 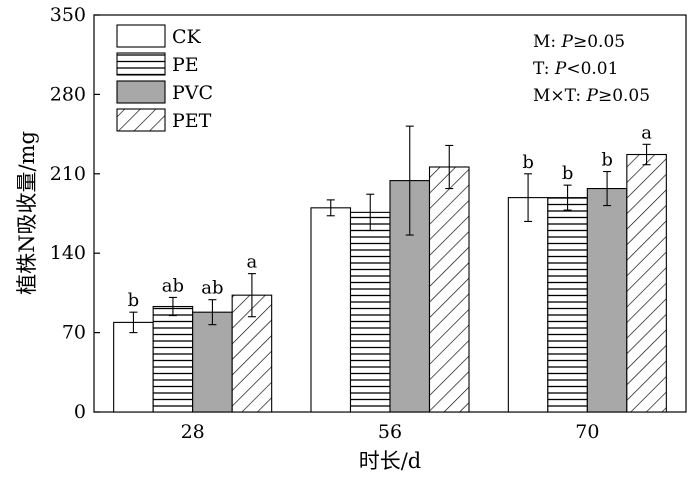 I want to click on legend-label: CK, so click(x=187, y=37).